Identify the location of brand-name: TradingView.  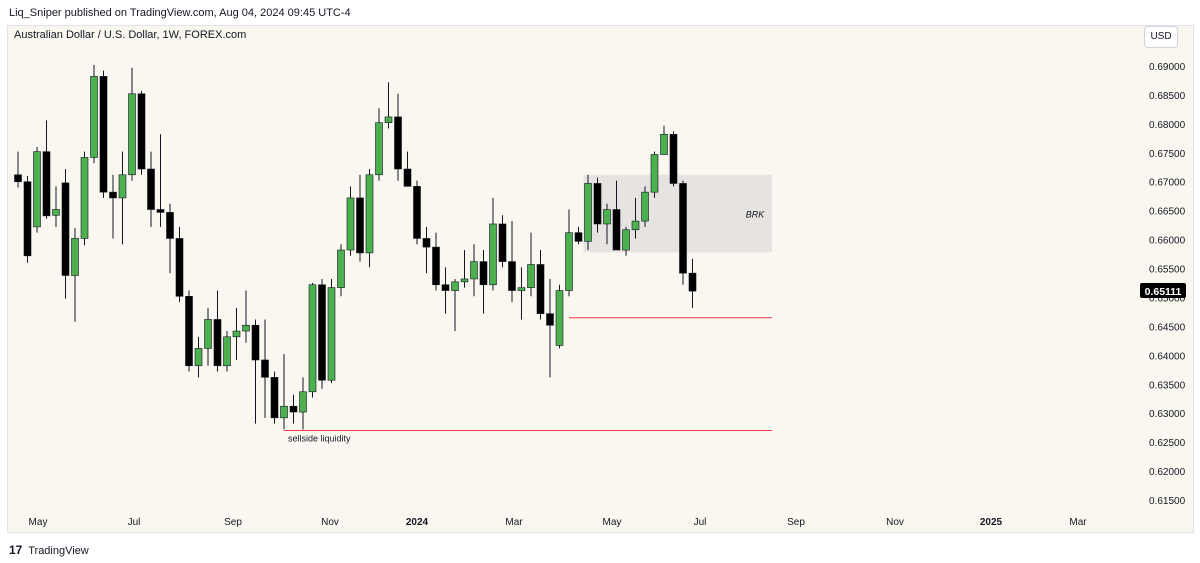
(58, 551).